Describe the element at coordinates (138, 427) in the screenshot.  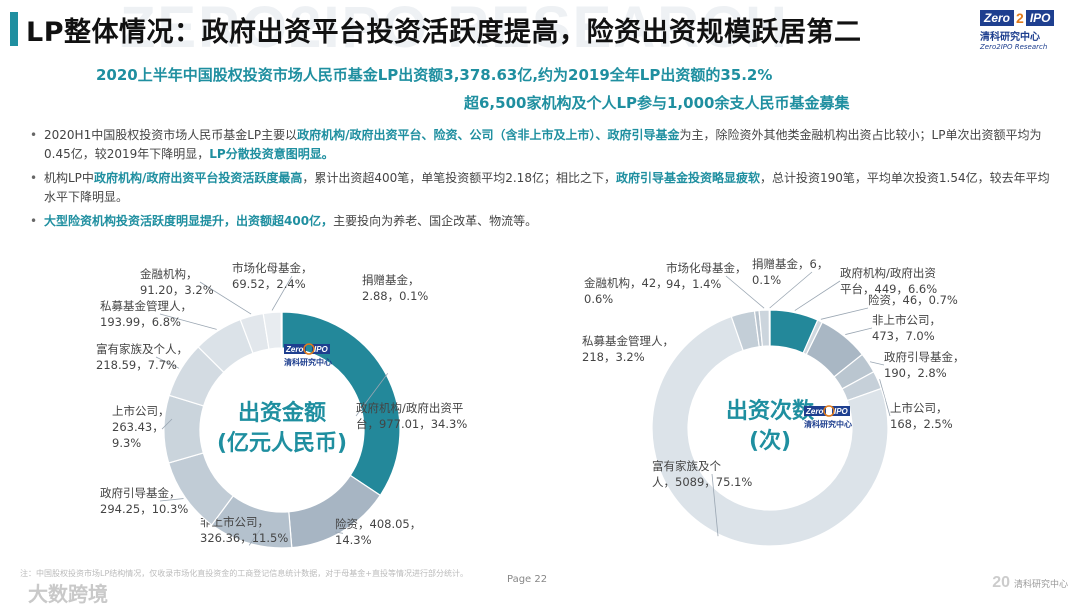
I see `slice-label: 263.43，` at that location.